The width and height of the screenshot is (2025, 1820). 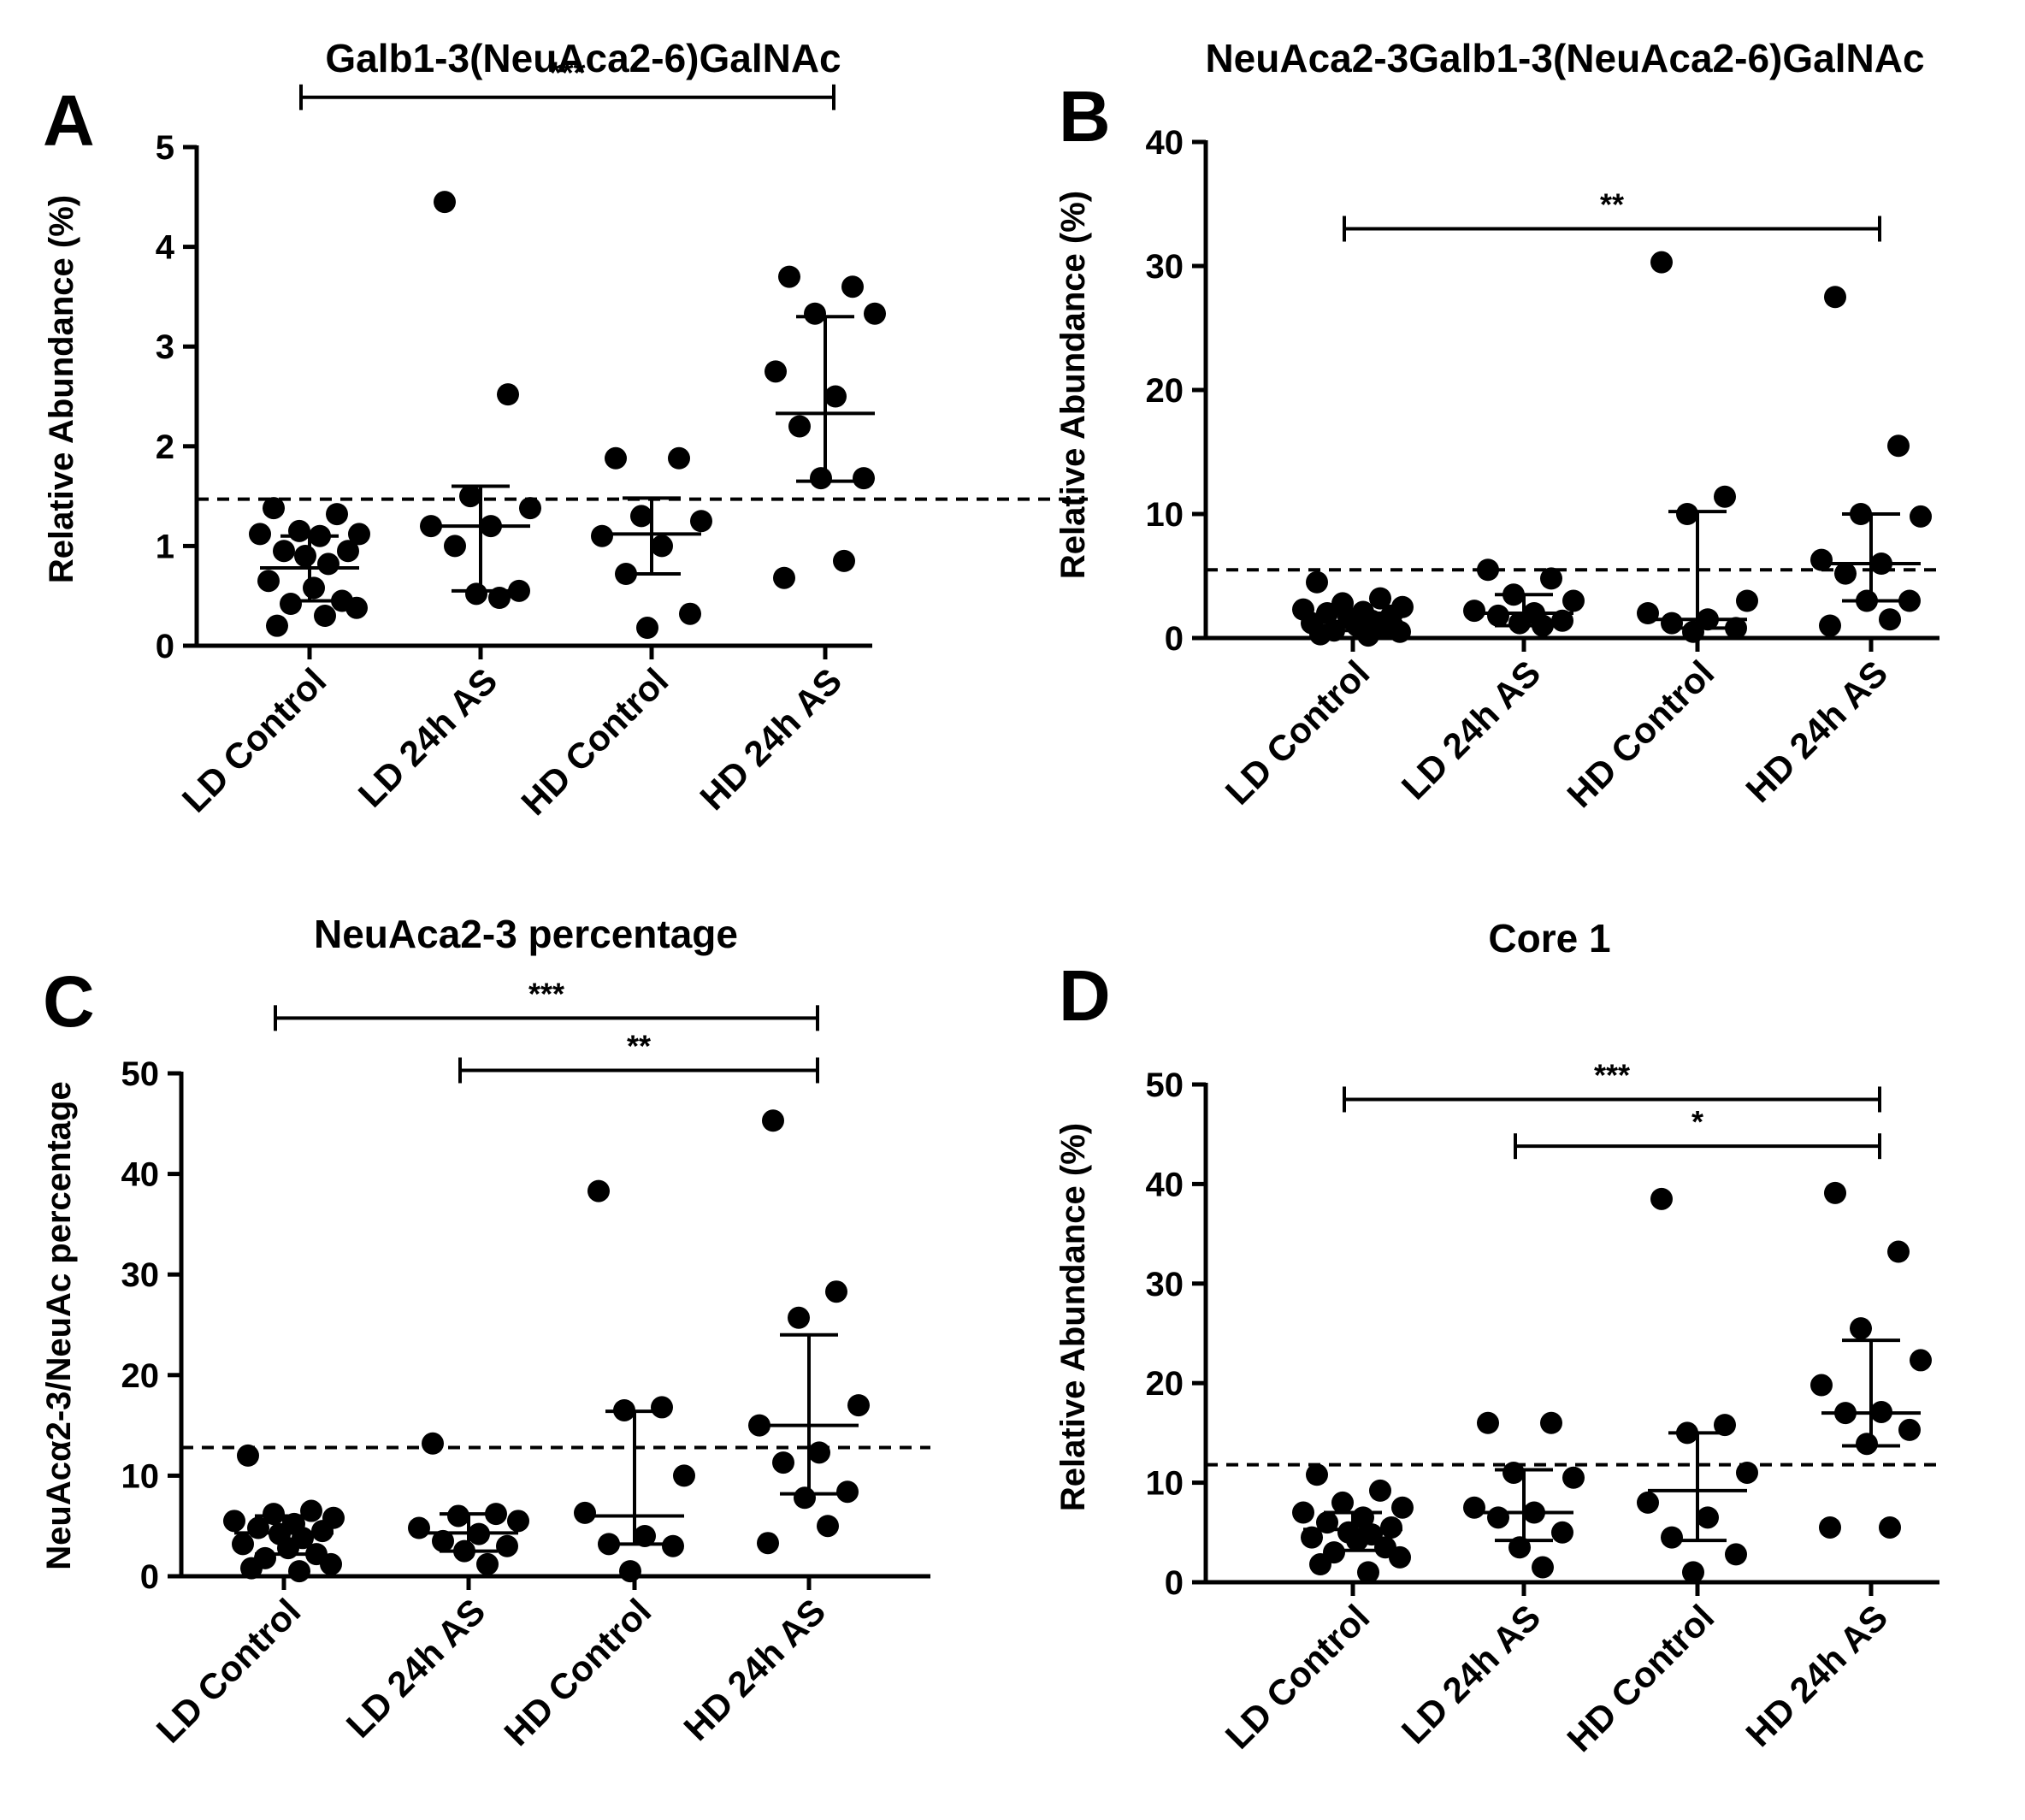 What do you see at coordinates (69, 120) in the screenshot?
I see `panel-letter-a: A` at bounding box center [69, 120].